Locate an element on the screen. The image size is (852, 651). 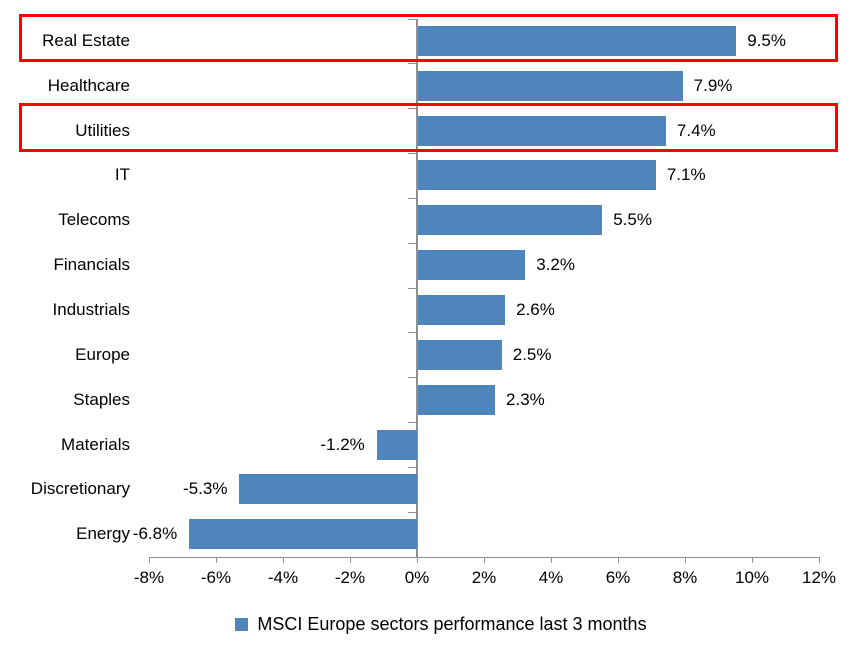
highlight-box-real-estate is located at coordinates (428, 38).